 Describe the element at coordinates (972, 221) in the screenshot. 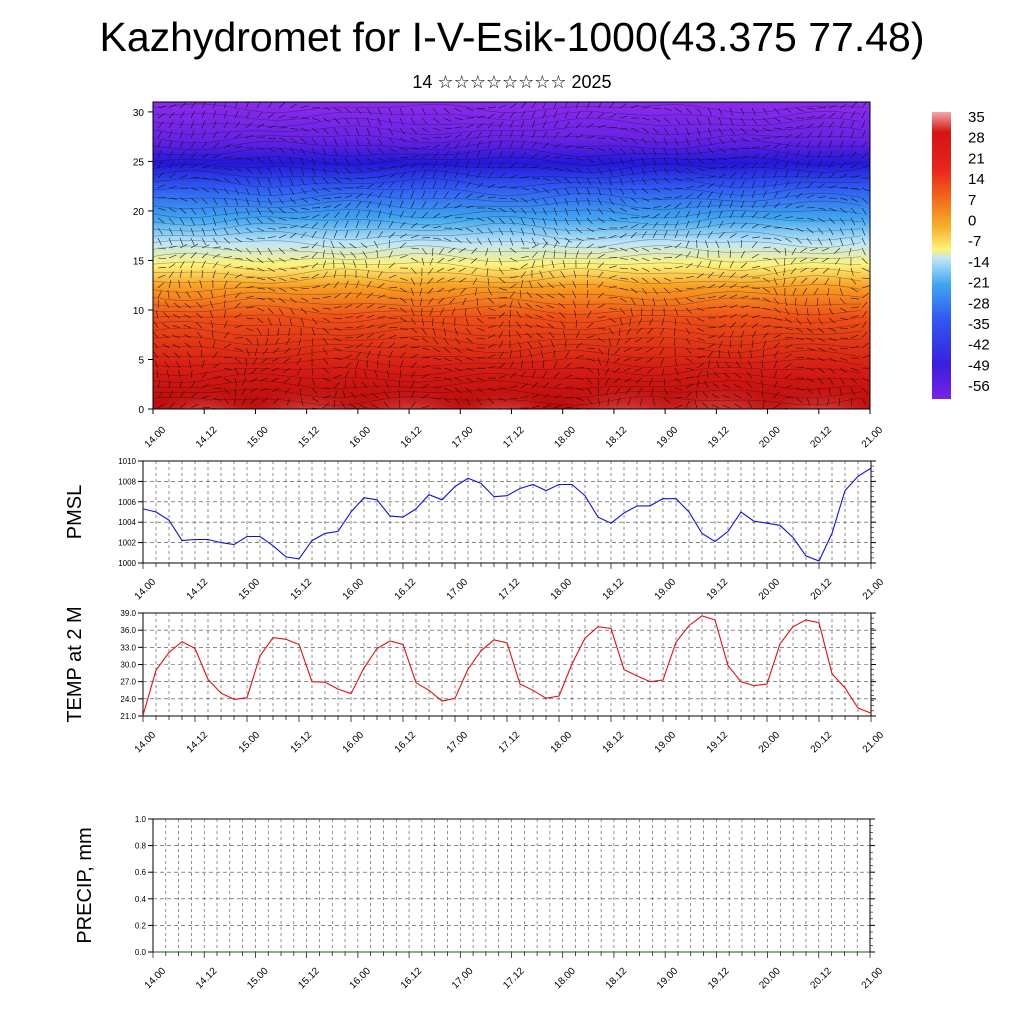

I see `colorbar-label: 0` at that location.